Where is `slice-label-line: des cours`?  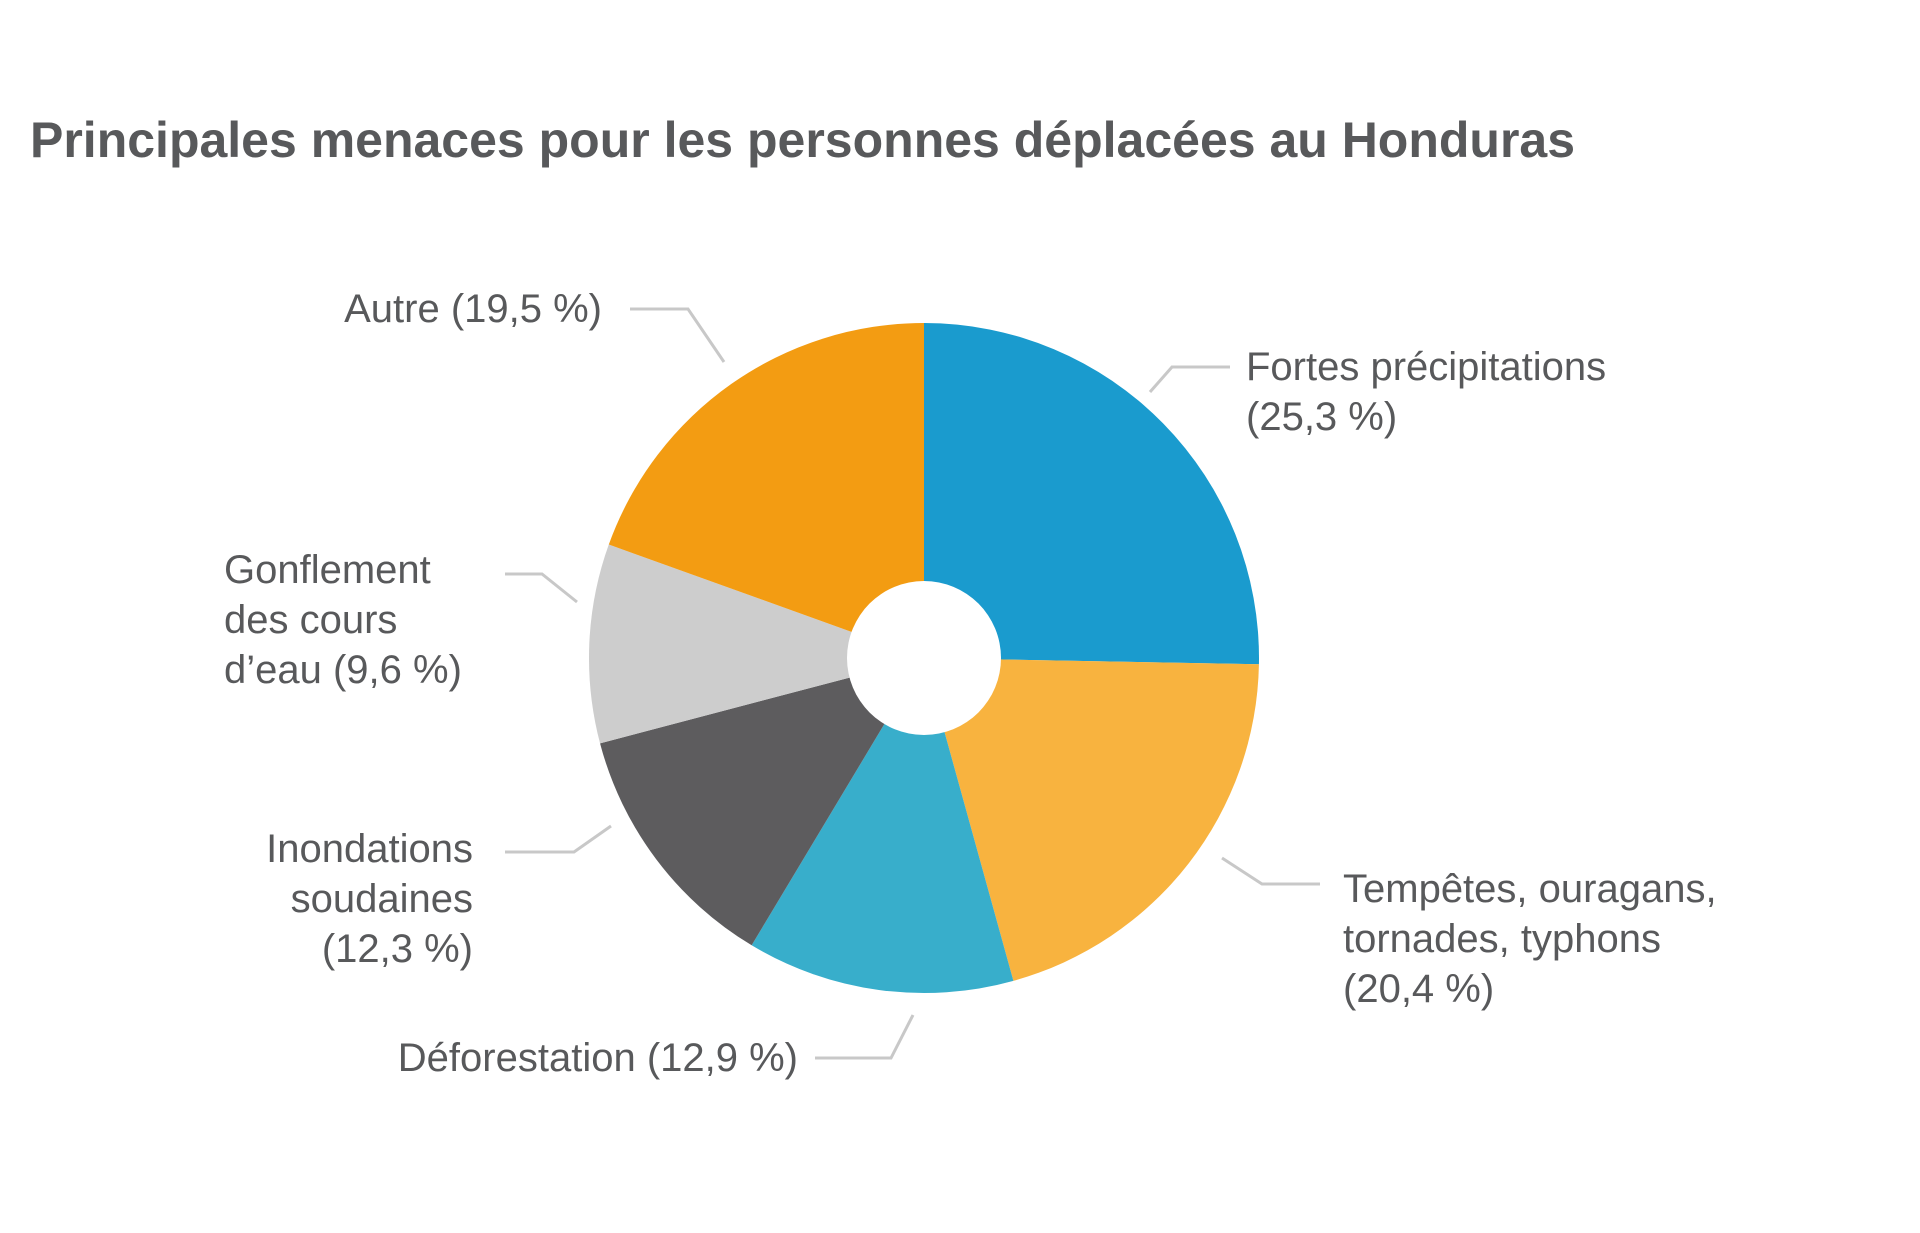
slice-label-line: des cours is located at coordinates (310, 620).